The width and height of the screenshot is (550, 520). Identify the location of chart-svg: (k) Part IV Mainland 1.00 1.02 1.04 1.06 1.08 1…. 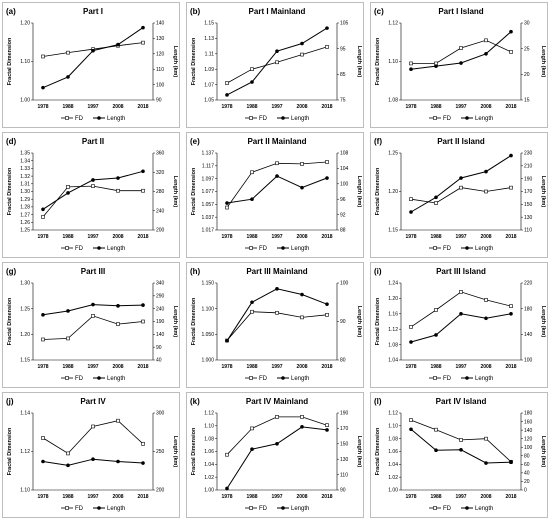
(276, 454).